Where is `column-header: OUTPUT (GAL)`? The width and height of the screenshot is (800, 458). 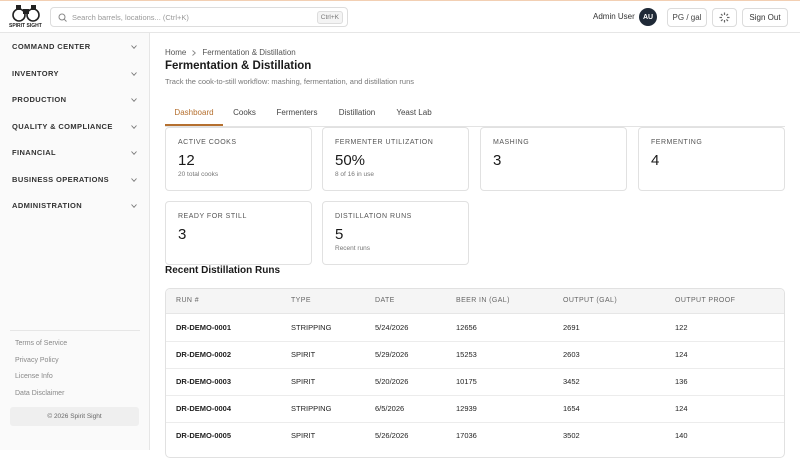 column-header: OUTPUT (GAL) is located at coordinates (590, 300).